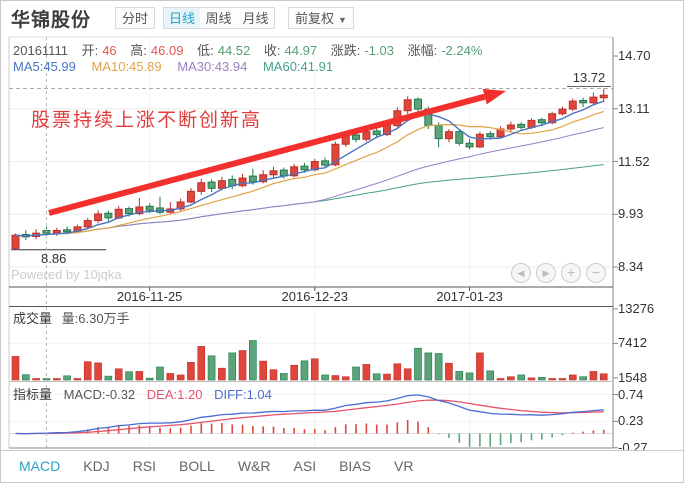 This screenshot has height=483, width=684. I want to click on ma5-value: MA5:45.99, so click(44, 66).